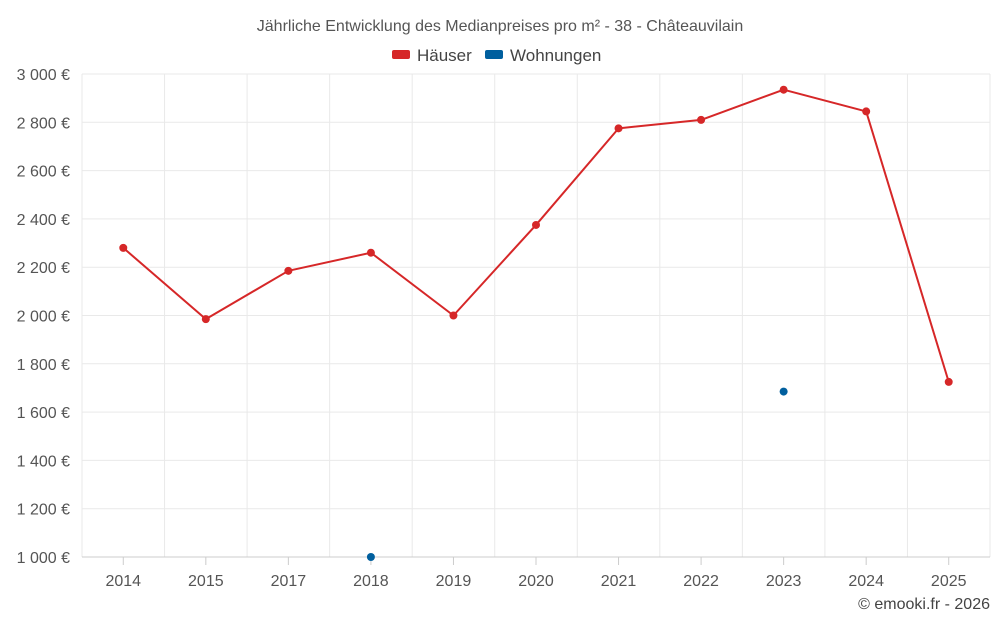 The image size is (1000, 625). I want to click on legend-label-wohnungen: Wohnungen, so click(555, 55).